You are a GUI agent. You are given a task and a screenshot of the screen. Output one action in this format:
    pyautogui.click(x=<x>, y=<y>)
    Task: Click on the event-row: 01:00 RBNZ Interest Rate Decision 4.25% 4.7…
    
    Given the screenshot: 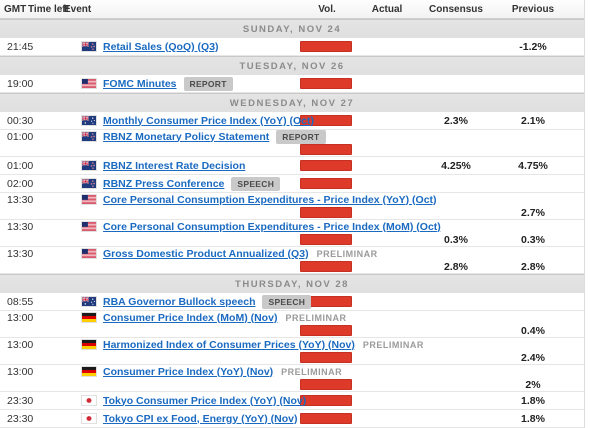 What is the action you would take?
    pyautogui.click(x=292, y=166)
    